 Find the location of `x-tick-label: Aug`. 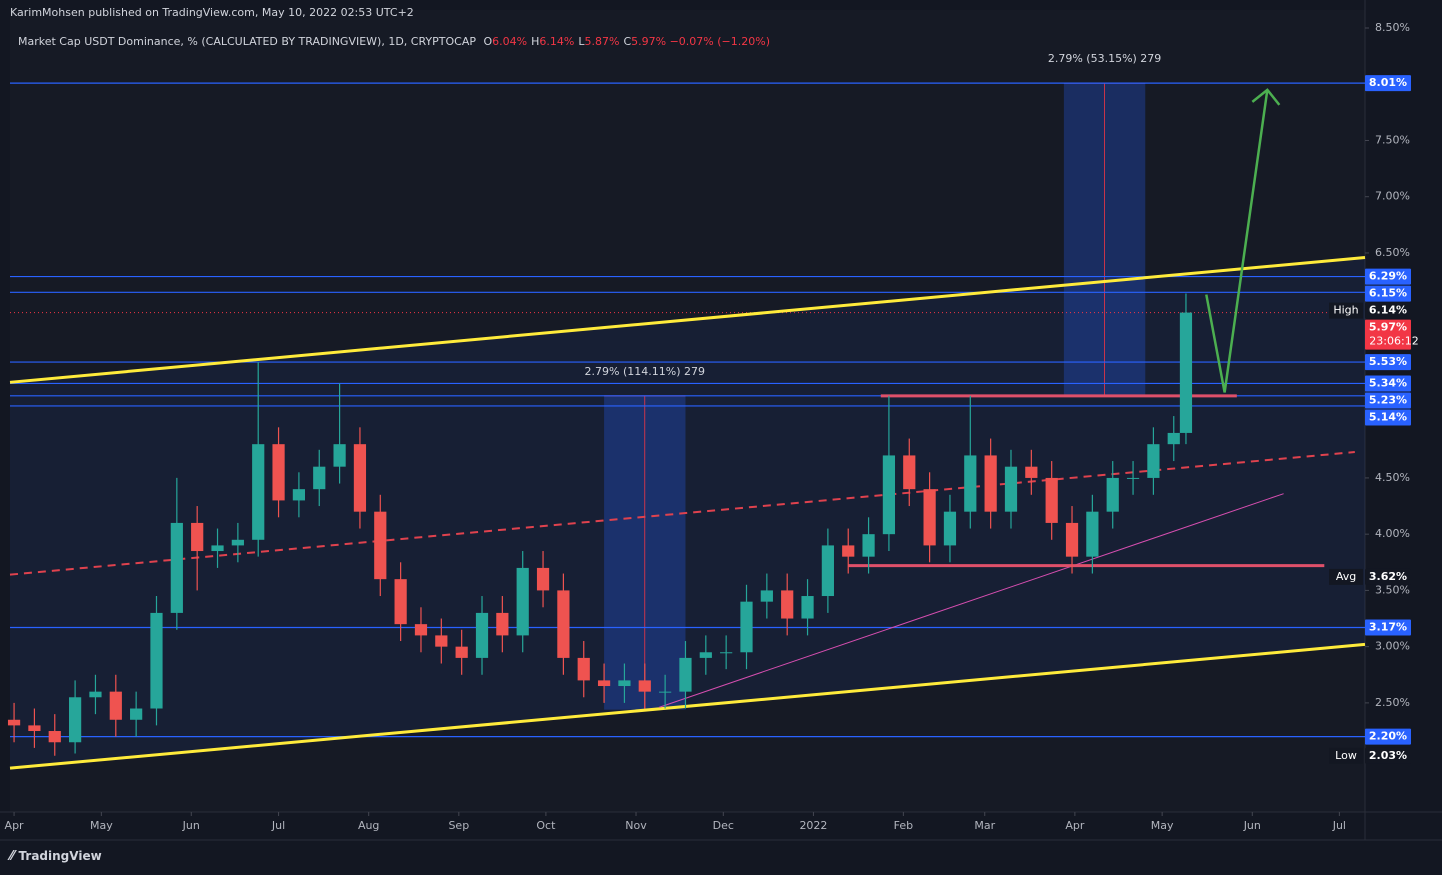

x-tick-label: Aug is located at coordinates (368, 825).